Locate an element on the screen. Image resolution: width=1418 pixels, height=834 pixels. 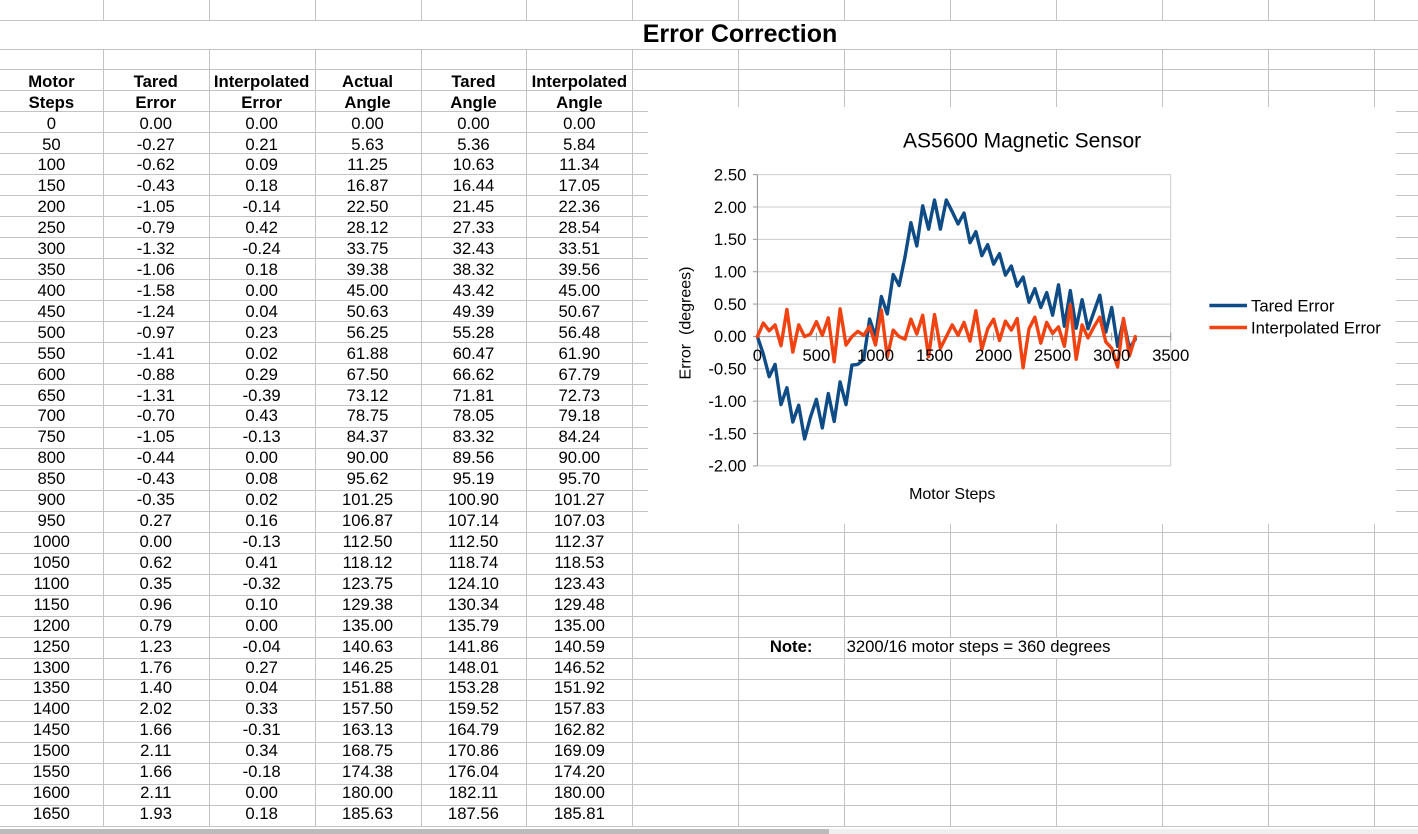
svg-text: 2500 is located at coordinates (1052, 355).